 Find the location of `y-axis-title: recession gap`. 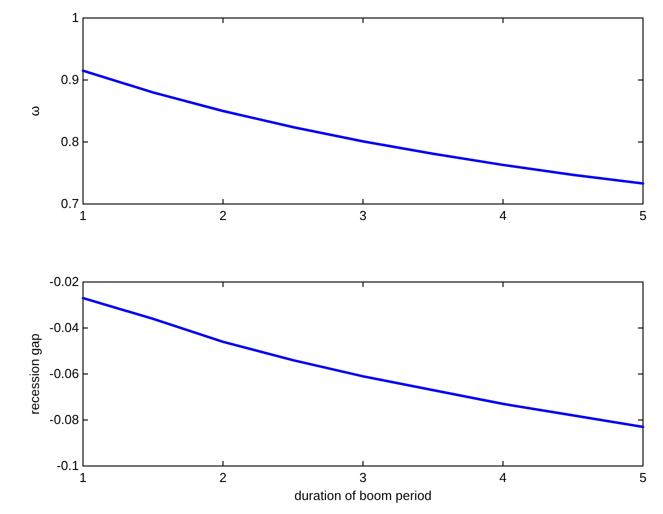

y-axis-title: recession gap is located at coordinates (34, 374).